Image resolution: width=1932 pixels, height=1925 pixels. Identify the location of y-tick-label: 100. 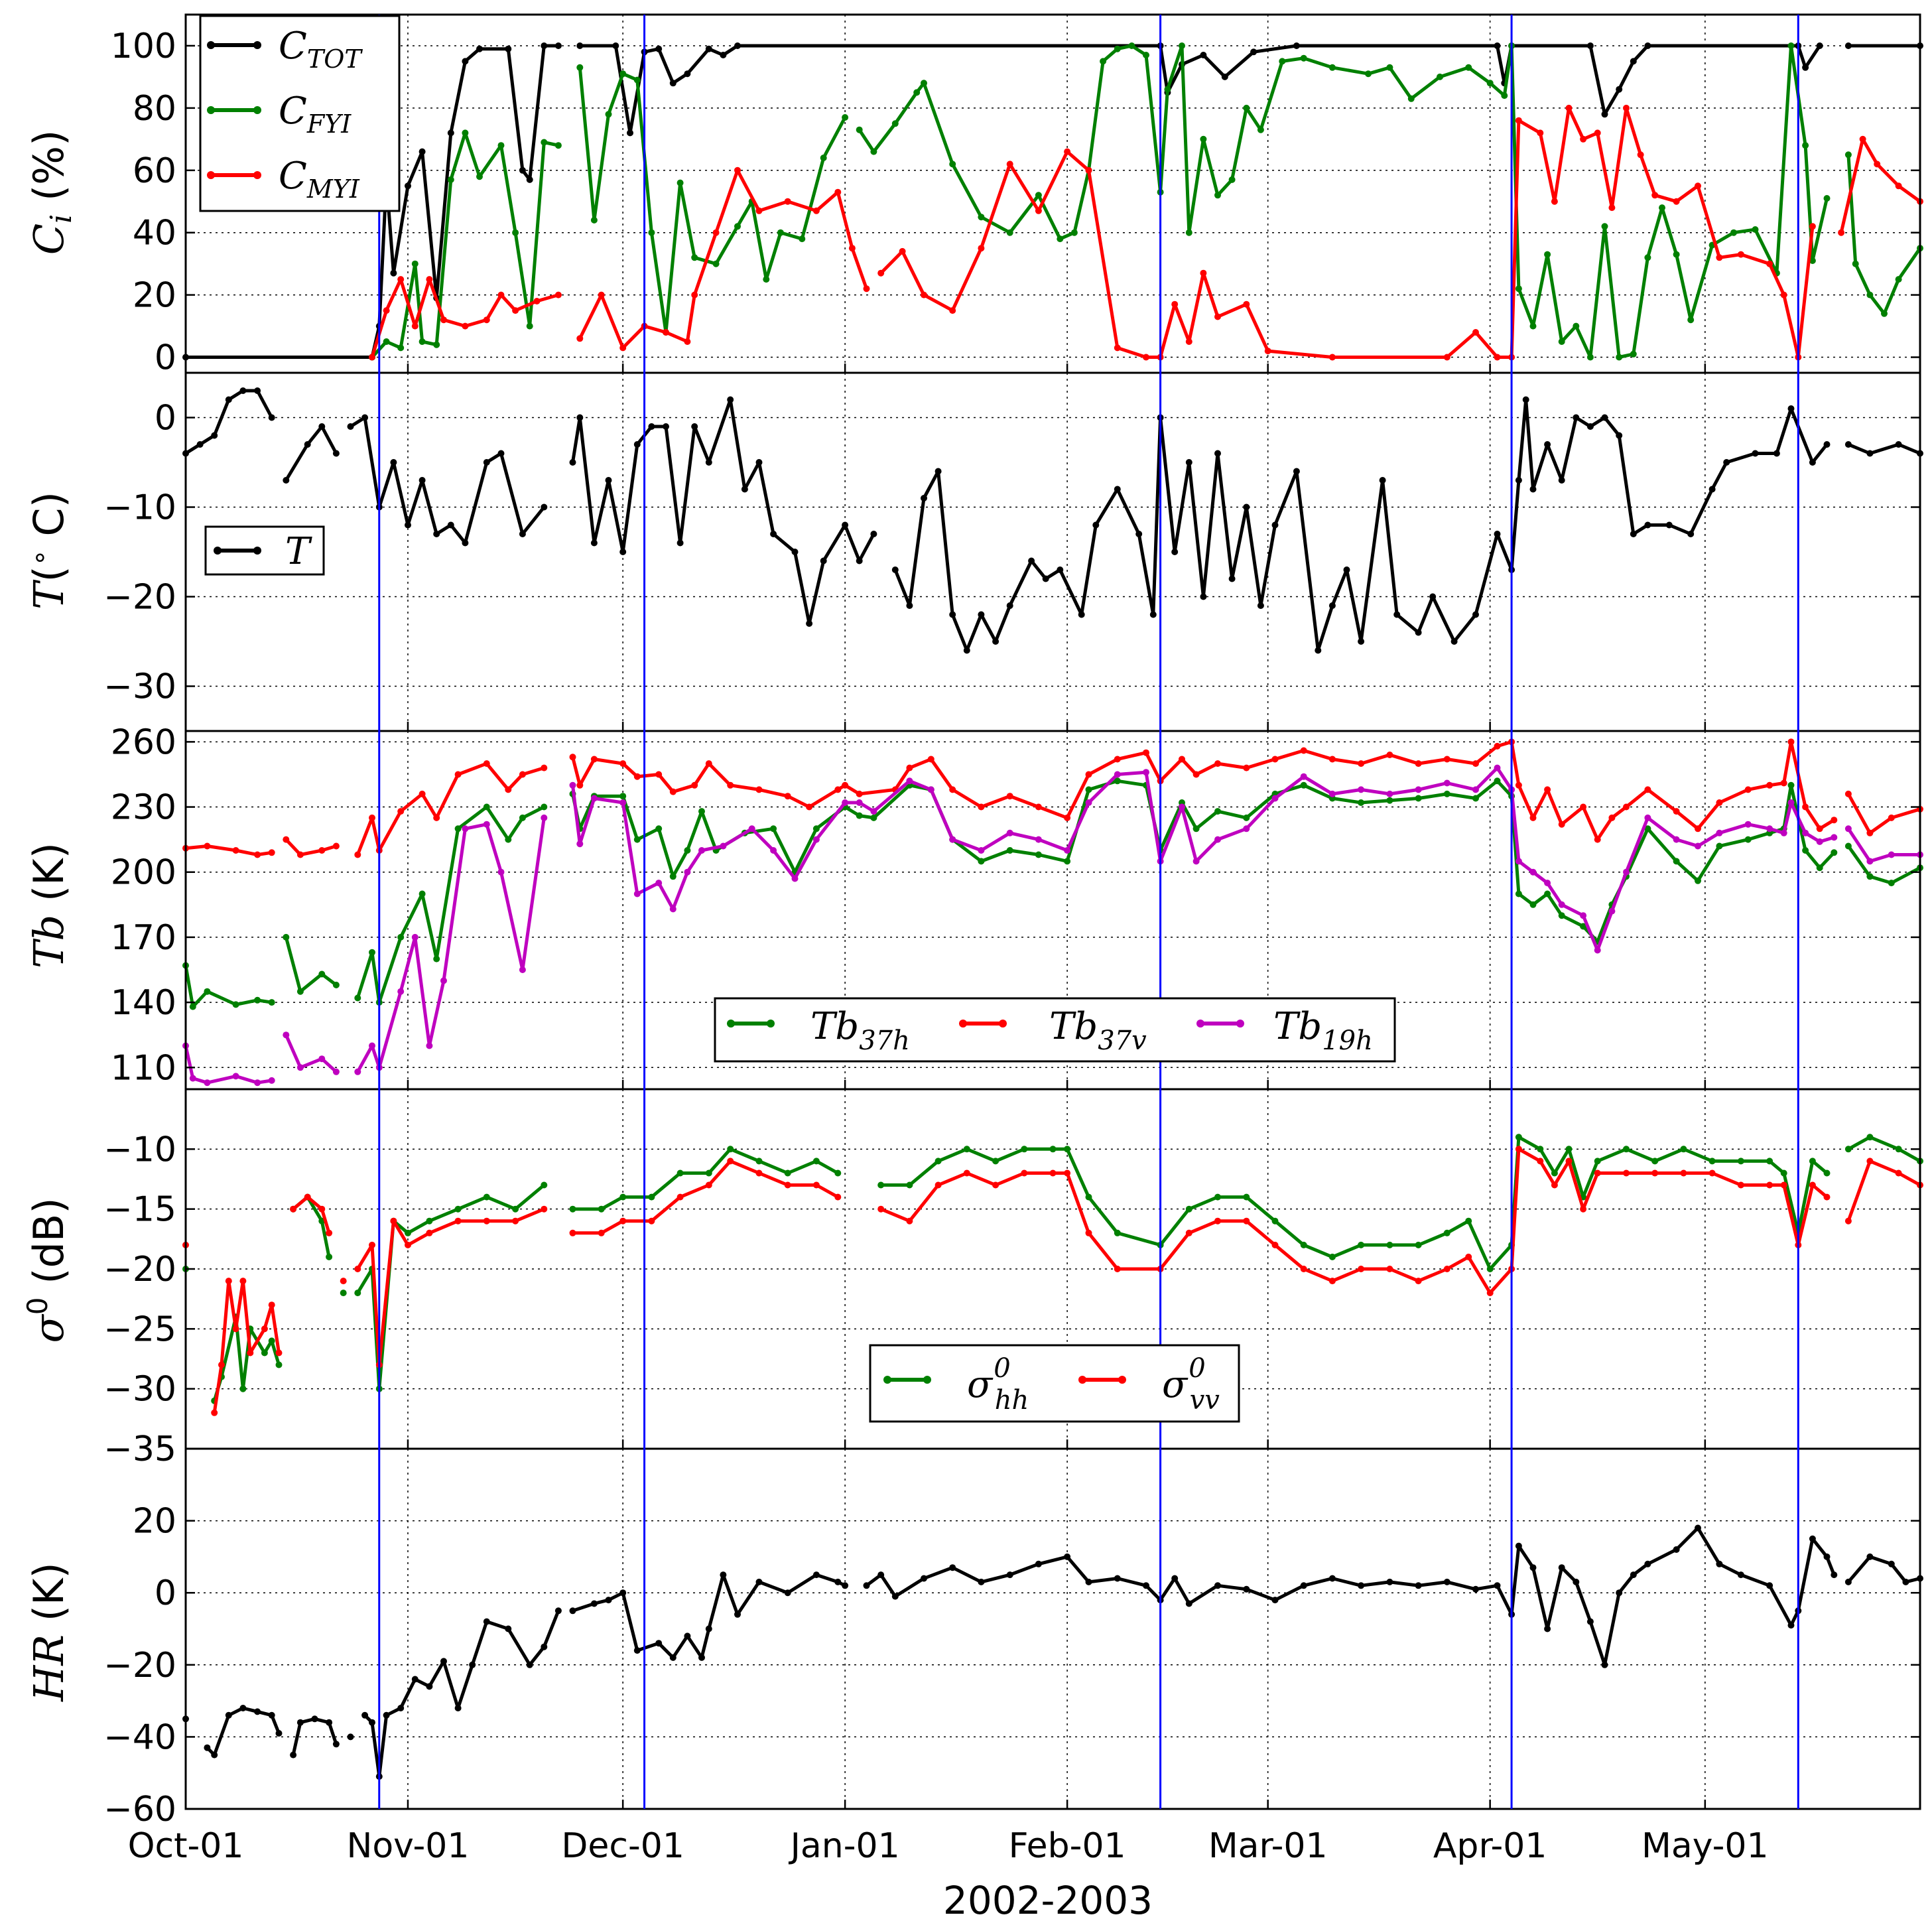
(144, 46).